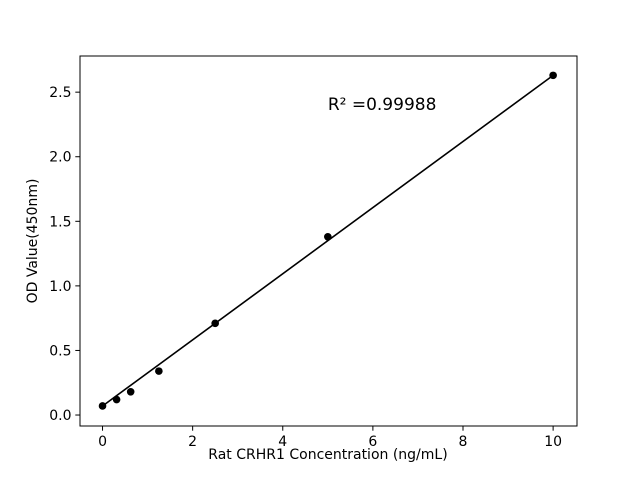 The image size is (640, 480). What do you see at coordinates (372, 442) in the screenshot?
I see `x-tick-label: 6` at bounding box center [372, 442].